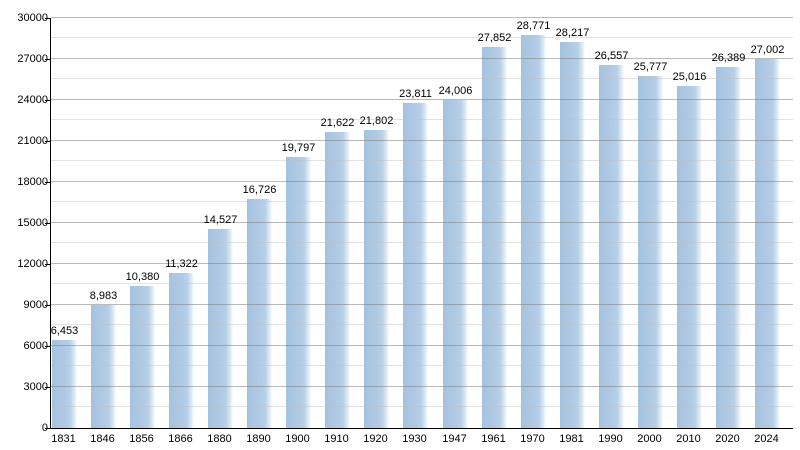 The height and width of the screenshot is (450, 800). What do you see at coordinates (533, 26) in the screenshot?
I see `bar-value-label: 28,771` at bounding box center [533, 26].